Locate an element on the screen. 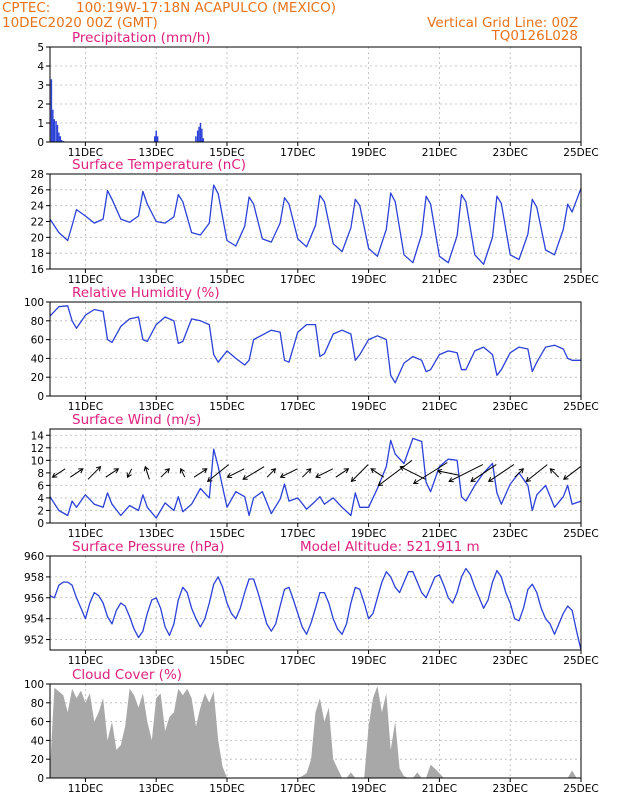 The width and height of the screenshot is (618, 800). cloud_cover-ytick-label: 40 is located at coordinates (37, 741).